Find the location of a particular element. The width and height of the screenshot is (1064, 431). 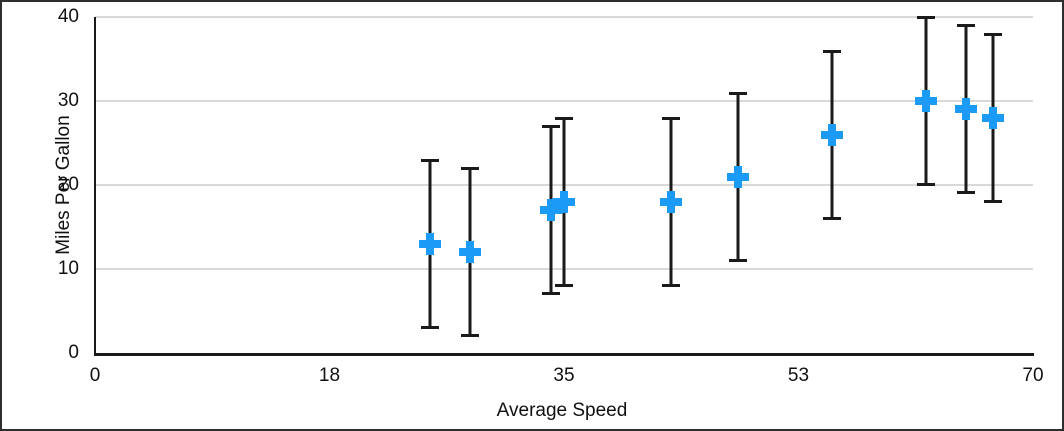

x-tick-label: 70 is located at coordinates (1033, 375).